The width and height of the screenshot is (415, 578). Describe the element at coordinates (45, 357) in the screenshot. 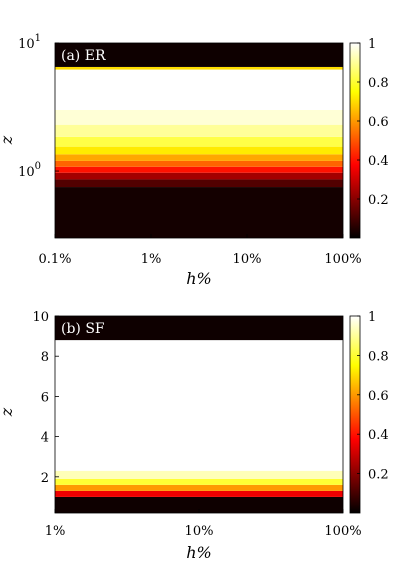

I see `y-tick-label: 8` at that location.